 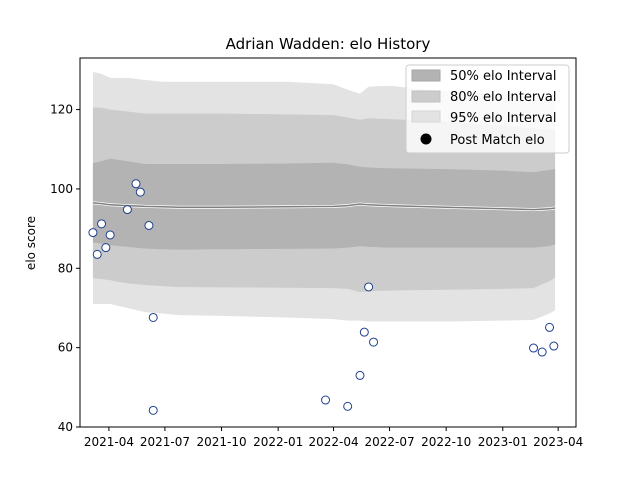 What do you see at coordinates (503, 97) in the screenshot?
I see `legend-label-80: 80% elo Interval` at bounding box center [503, 97].